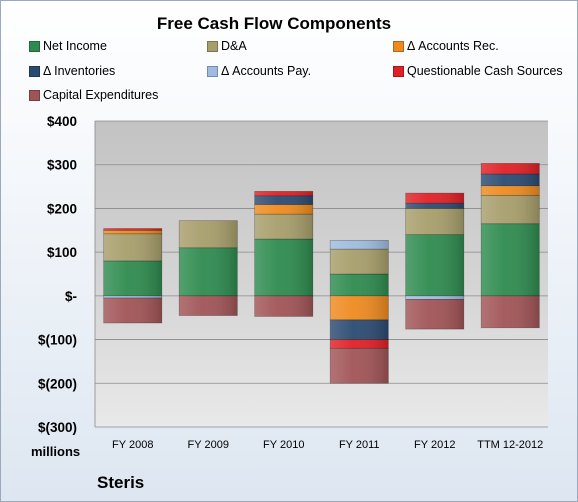  Describe the element at coordinates (57, 340) in the screenshot. I see `y-tick-label: $(100)` at that location.